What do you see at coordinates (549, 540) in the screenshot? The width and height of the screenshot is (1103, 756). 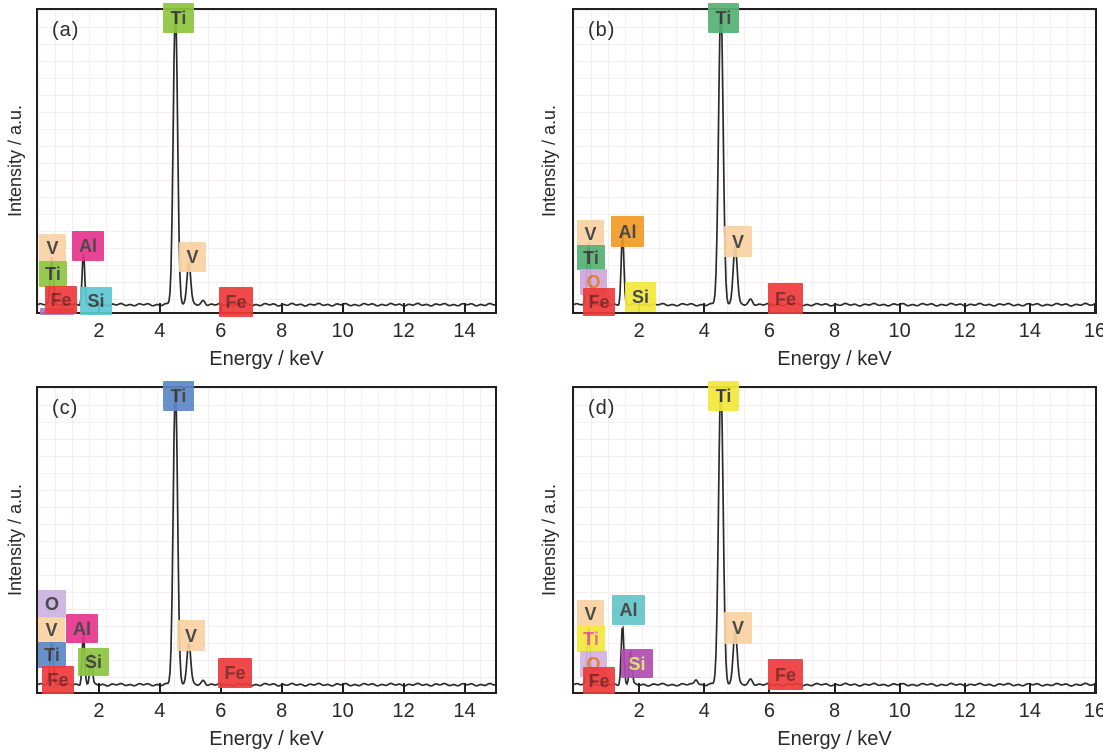 I see `y-axis-title: Intensity / a.u.` at bounding box center [549, 540].